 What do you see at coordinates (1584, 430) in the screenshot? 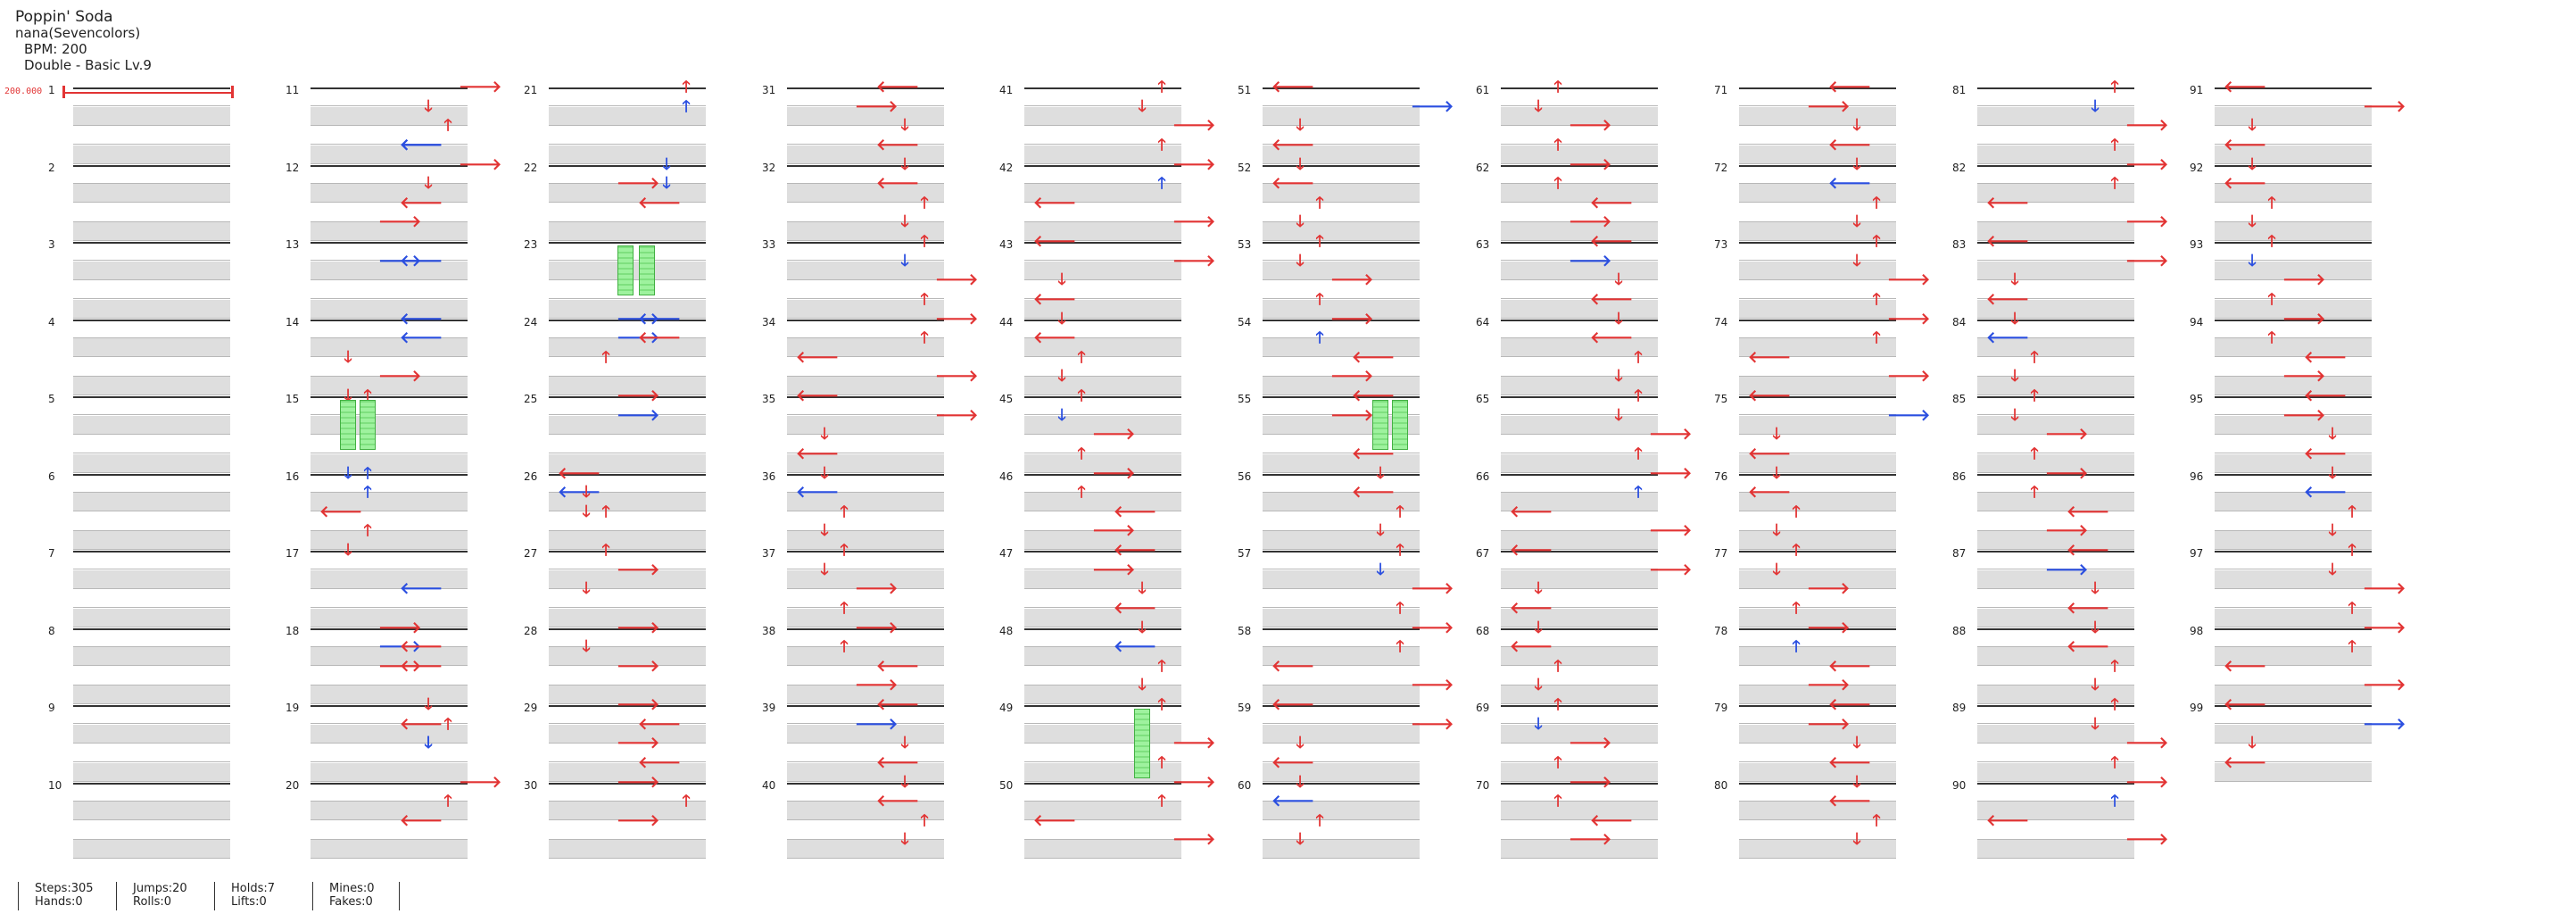
I see `measure: 65 🡑 🡓 🡒 🡑` at bounding box center [1584, 430].